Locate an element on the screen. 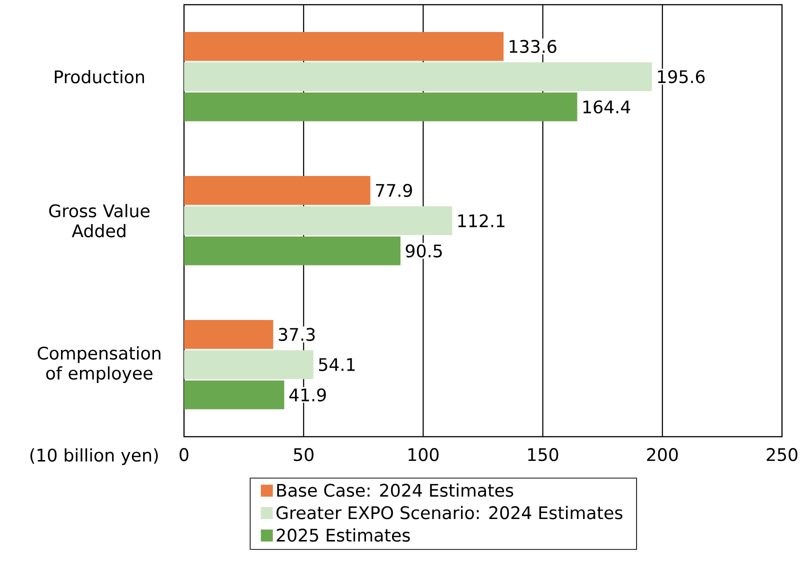  data-label: 164.4 is located at coordinates (606, 107).